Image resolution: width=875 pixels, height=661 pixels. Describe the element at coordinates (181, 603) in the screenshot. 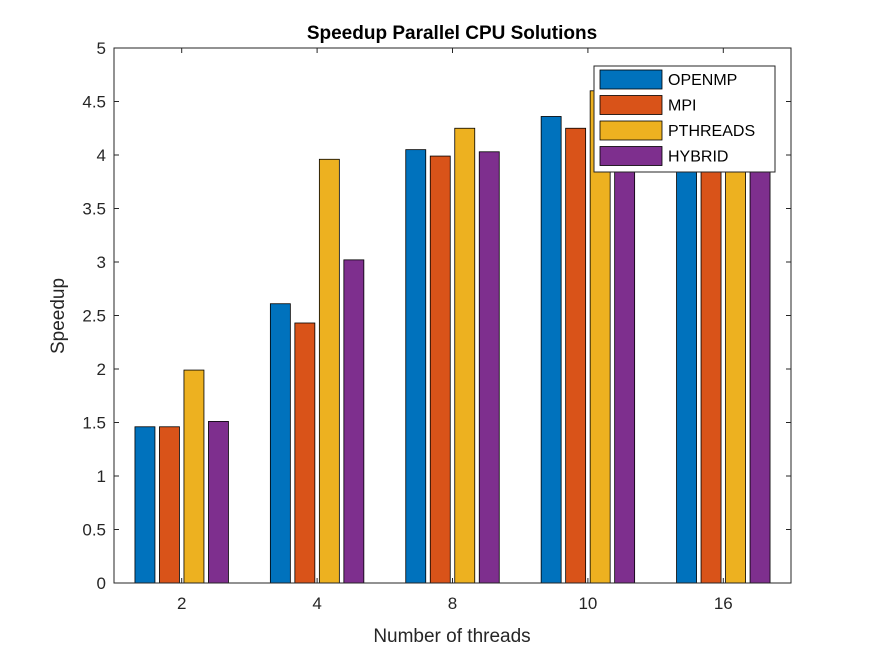

I see `x-tick-label: 2` at that location.